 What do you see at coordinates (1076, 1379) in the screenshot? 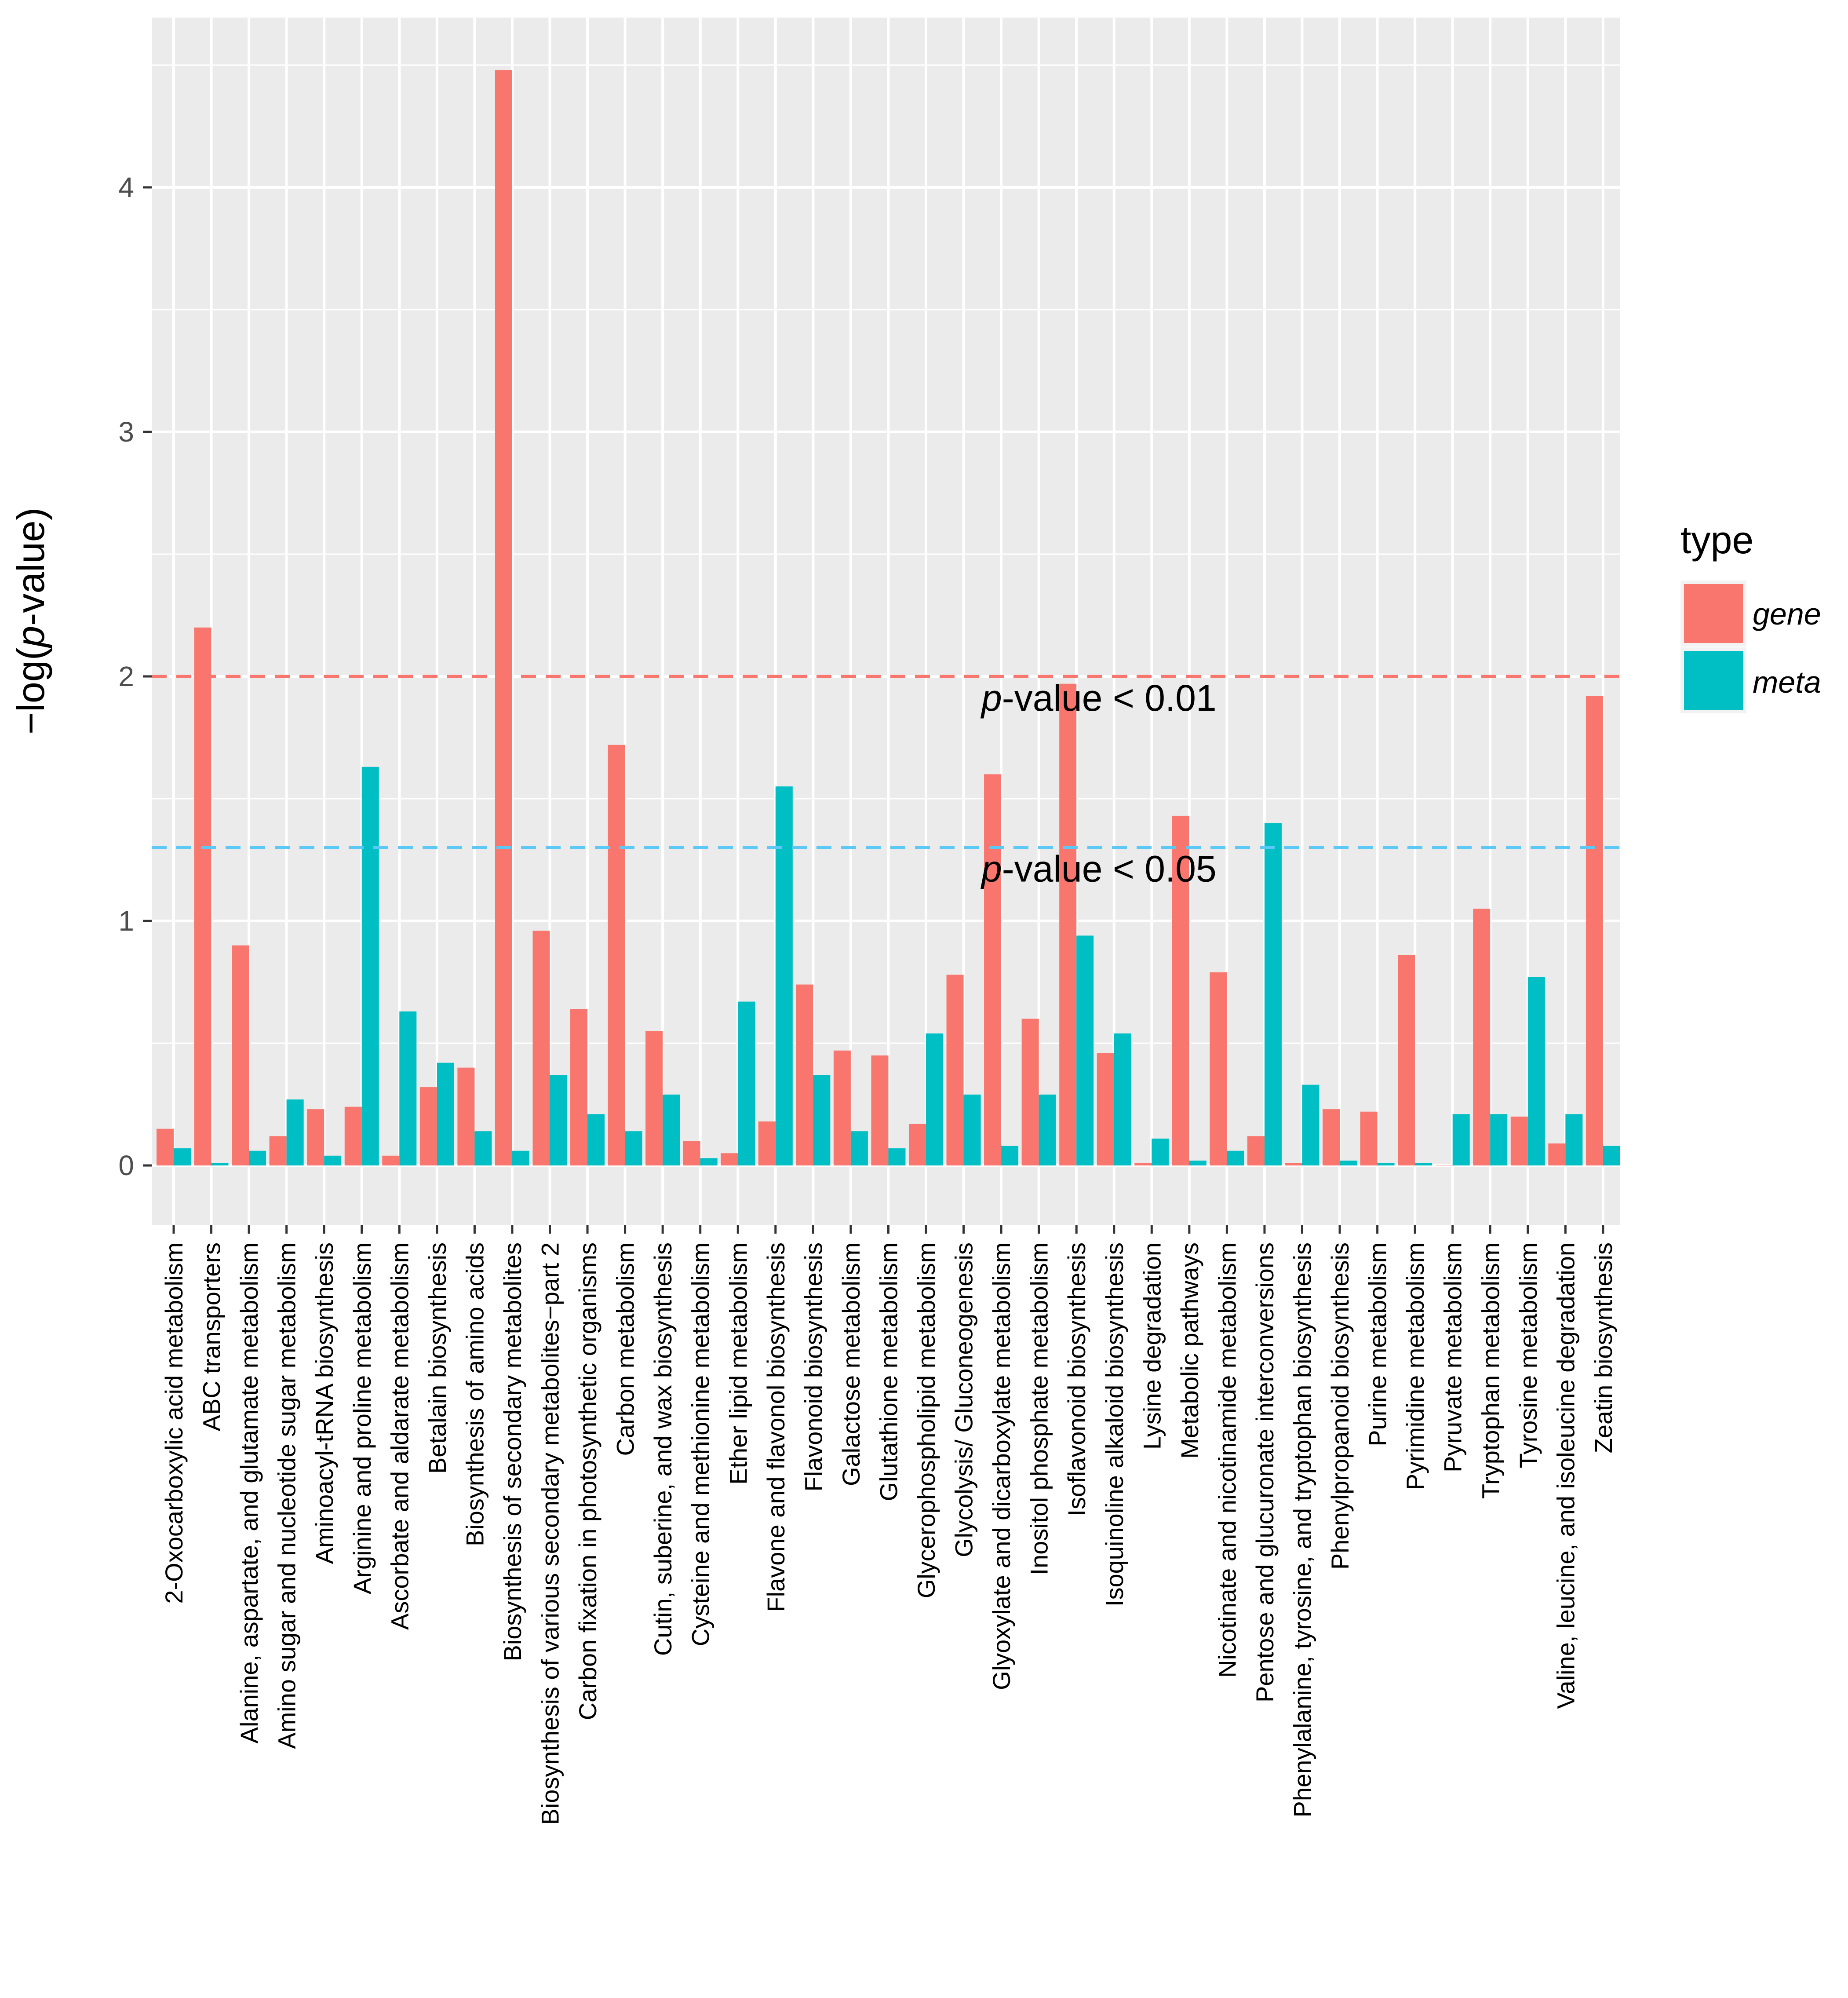
I see `x-tick-label: Isoflavonoid biosynthesis` at bounding box center [1076, 1379].